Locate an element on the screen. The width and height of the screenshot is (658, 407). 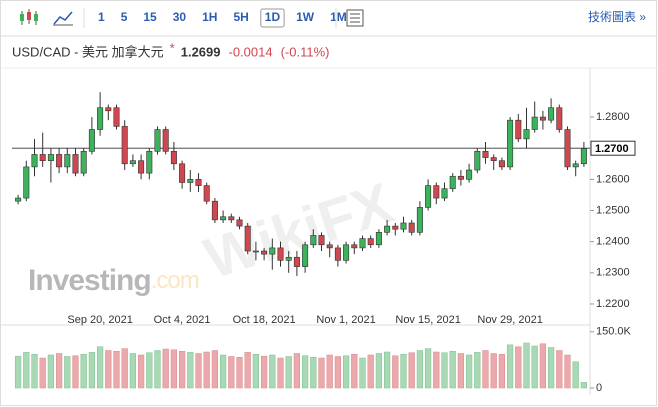
interval-button: 1M is located at coordinates (338, 17).